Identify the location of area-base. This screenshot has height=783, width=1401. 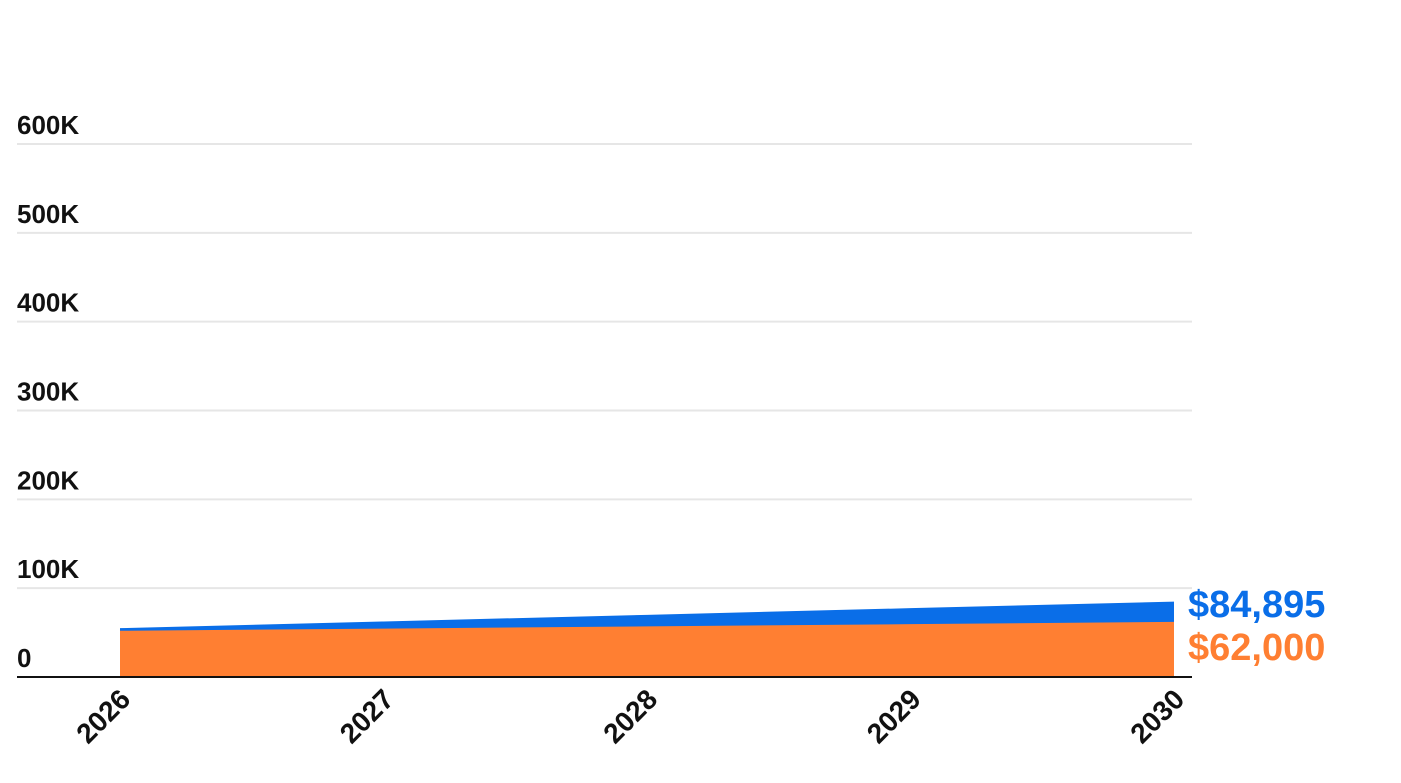
(647, 649).